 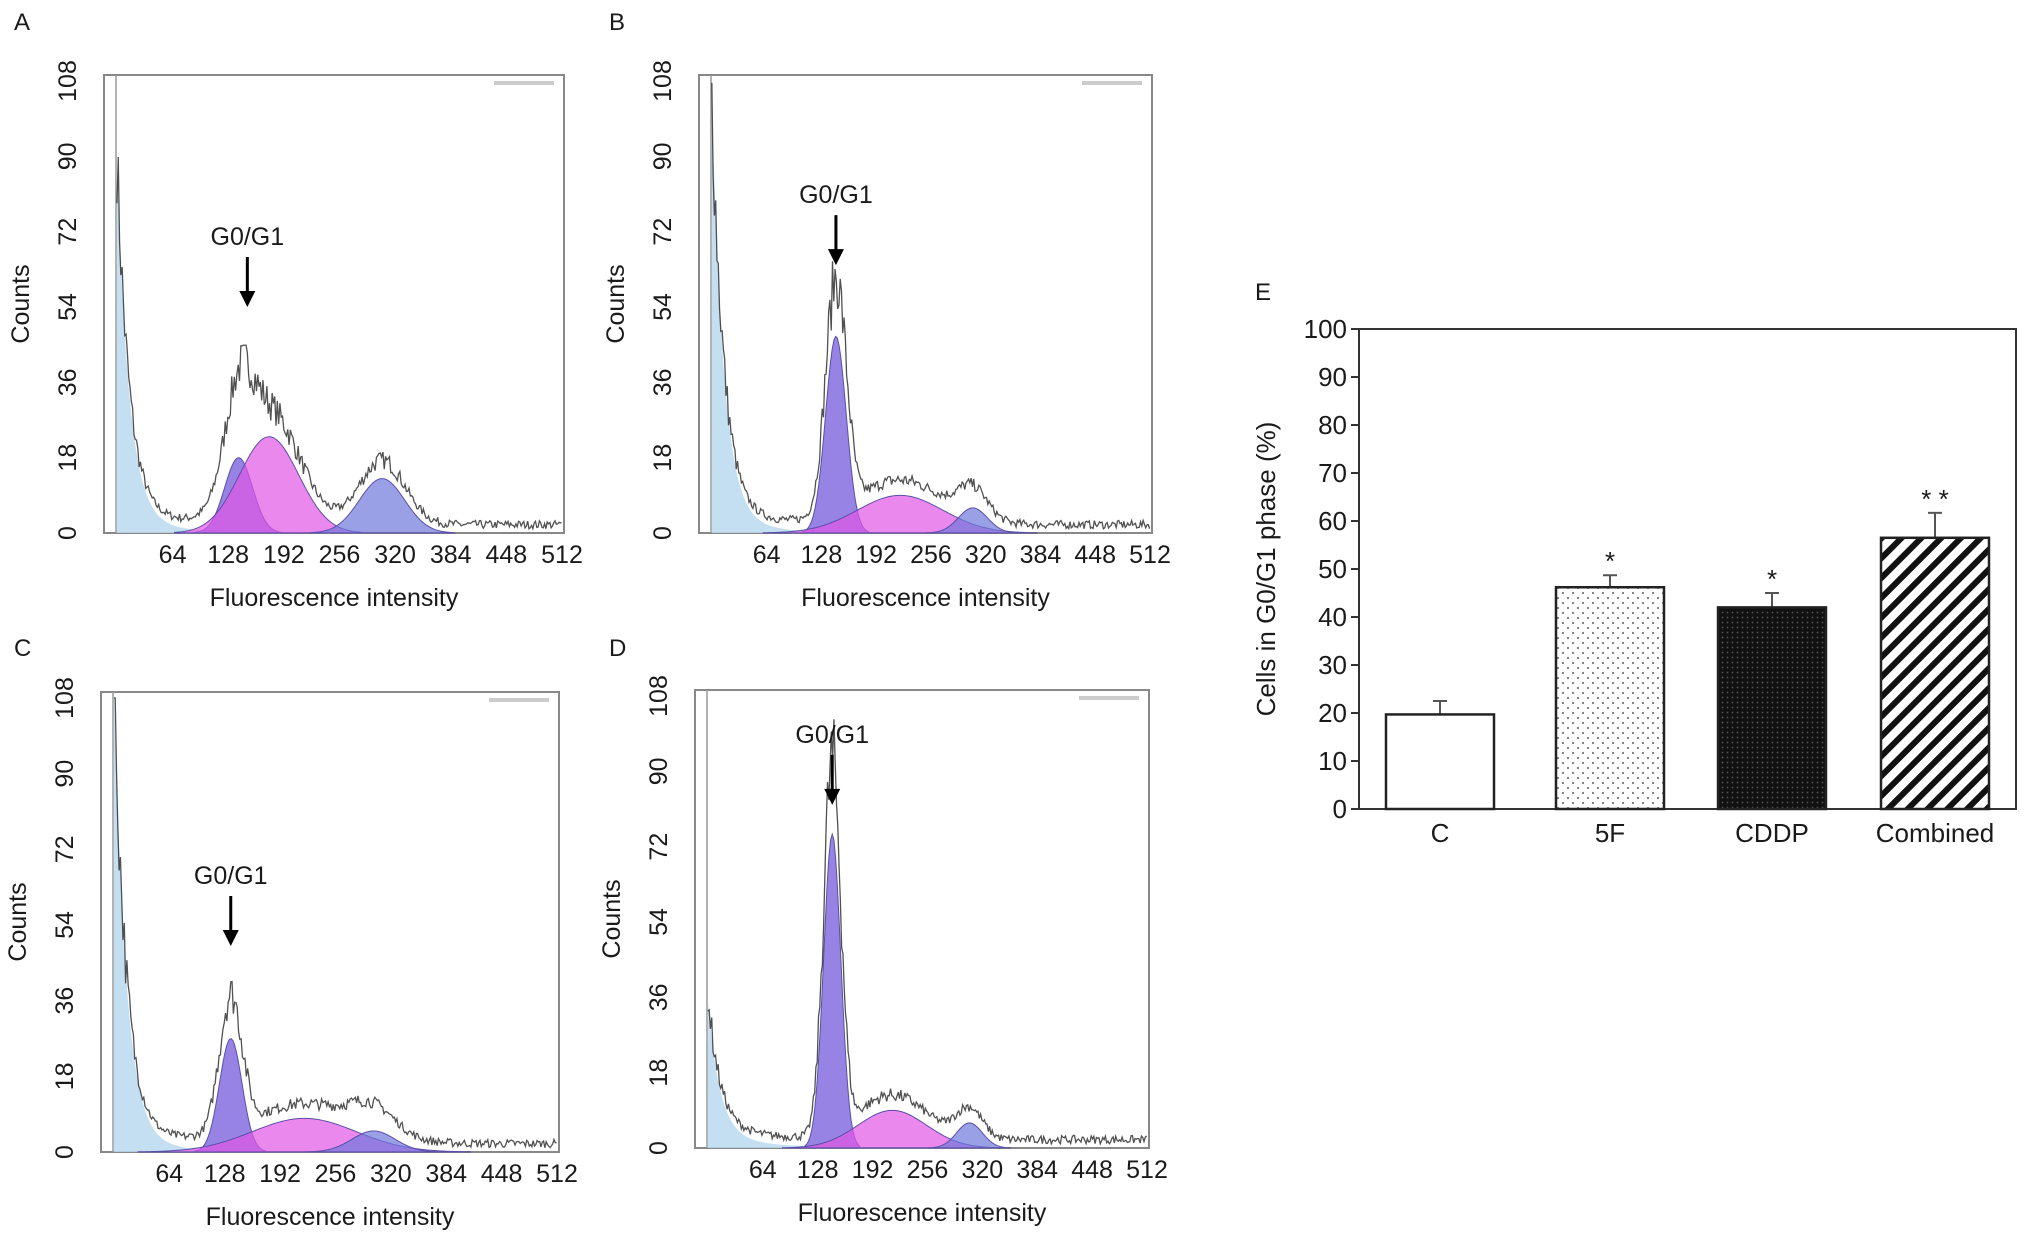 What do you see at coordinates (1772, 833) in the screenshot?
I see `x-tick-label: CDDP` at bounding box center [1772, 833].